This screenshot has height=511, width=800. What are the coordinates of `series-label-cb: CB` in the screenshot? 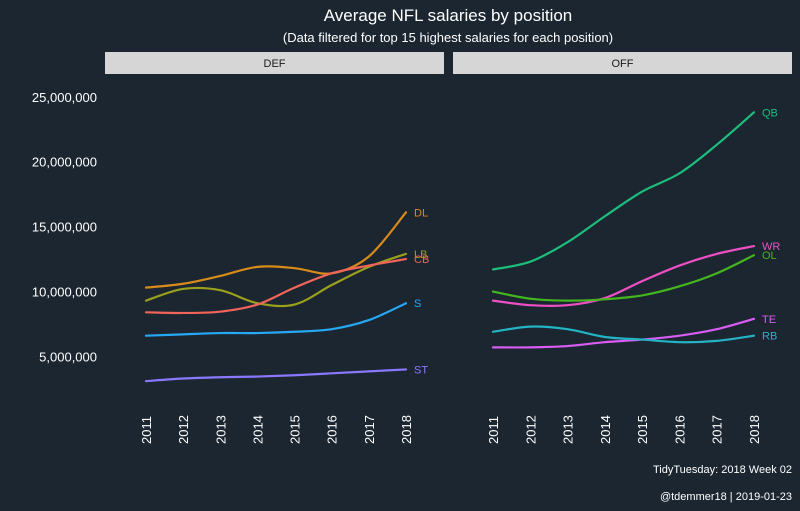 It's located at (421, 260).